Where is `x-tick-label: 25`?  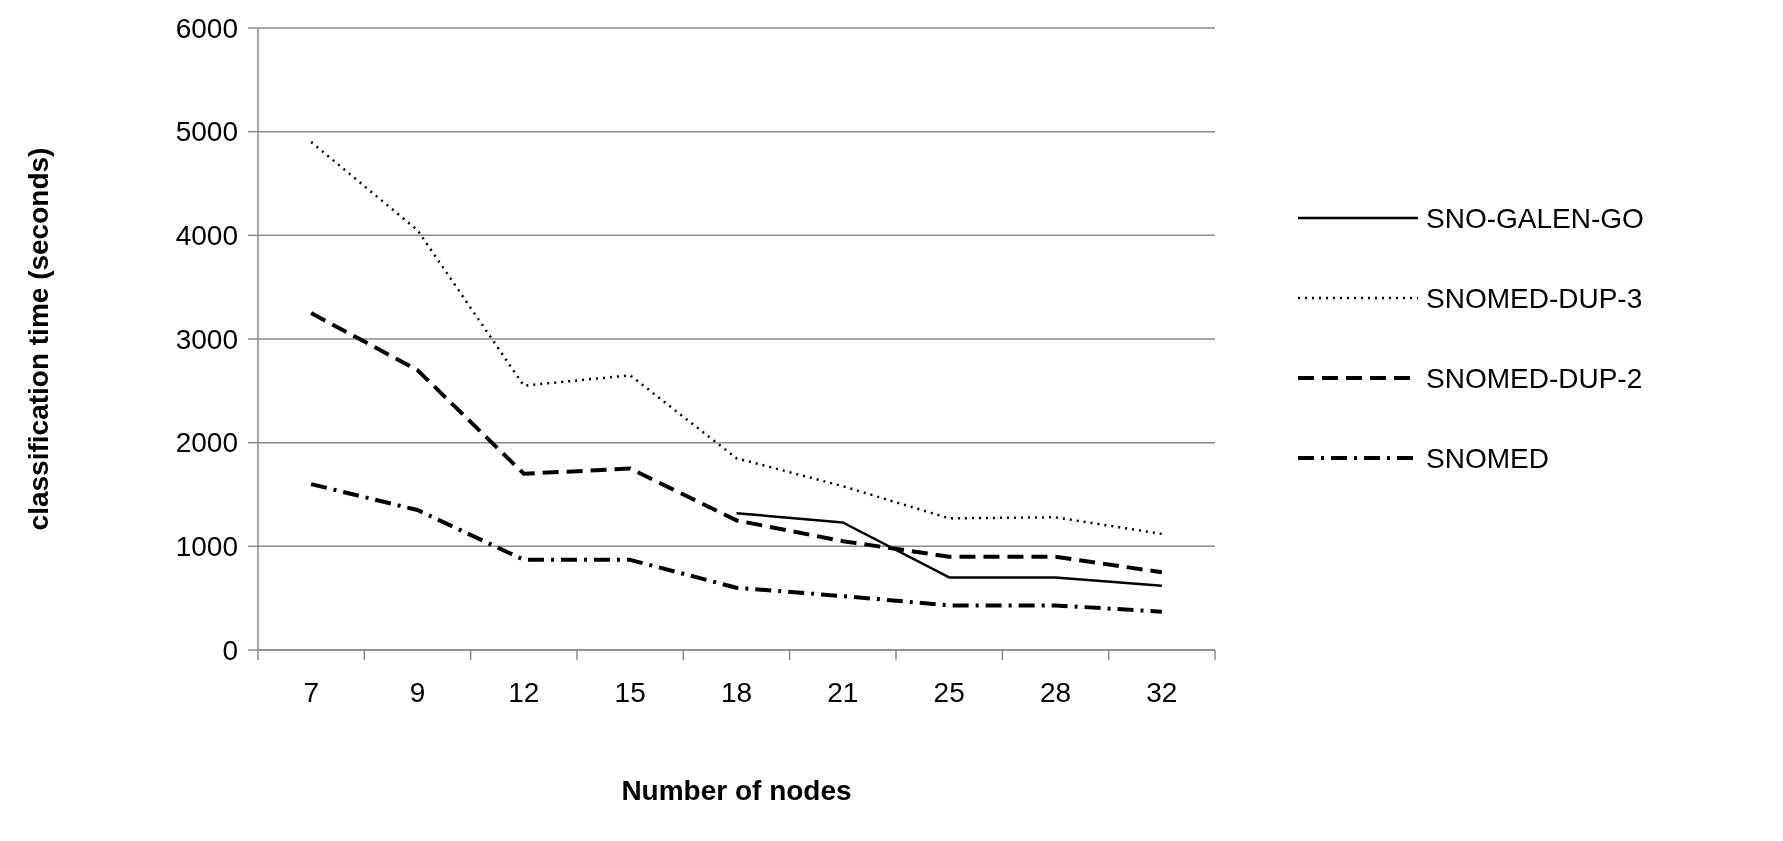 x-tick-label: 25 is located at coordinates (949, 692).